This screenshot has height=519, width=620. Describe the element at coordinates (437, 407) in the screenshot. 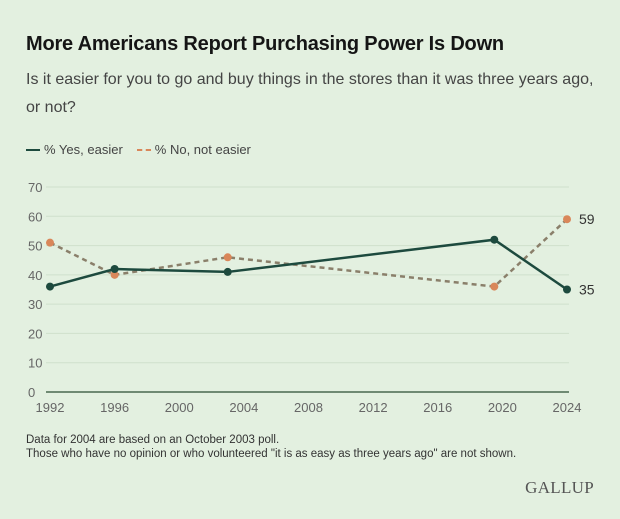

I see `x-tick-label: 2016` at that location.